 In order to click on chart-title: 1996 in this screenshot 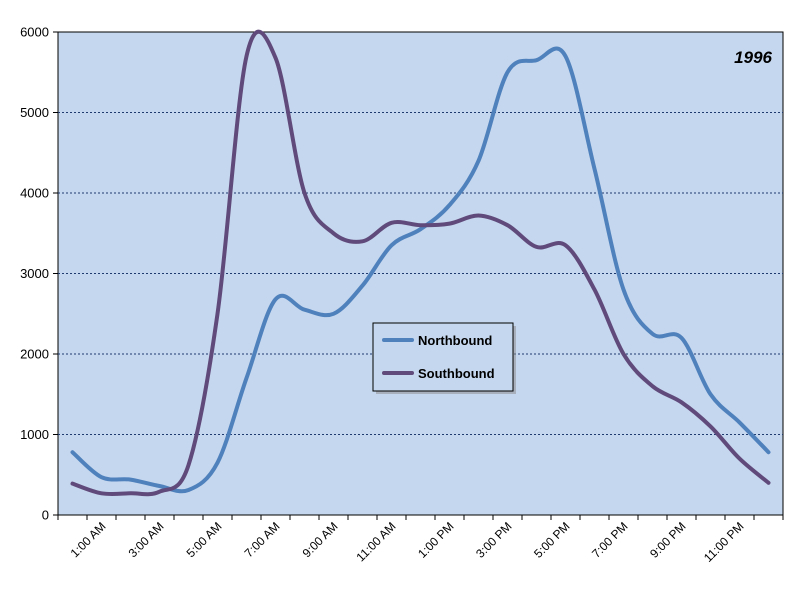, I will do `click(753, 57)`.